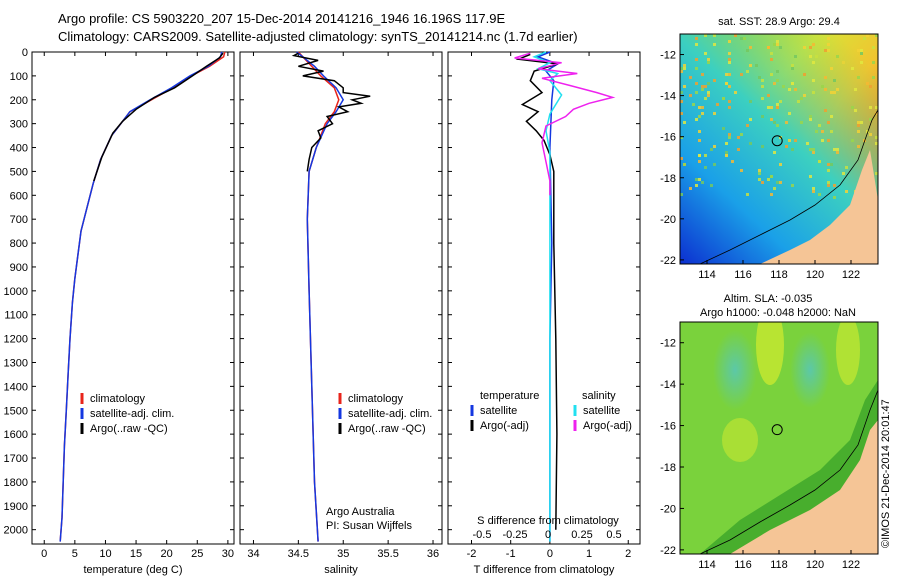 The width and height of the screenshot is (900, 580). Describe the element at coordinates (132, 414) in the screenshot. I see `legend-label: satellite-adj. clim.` at that location.